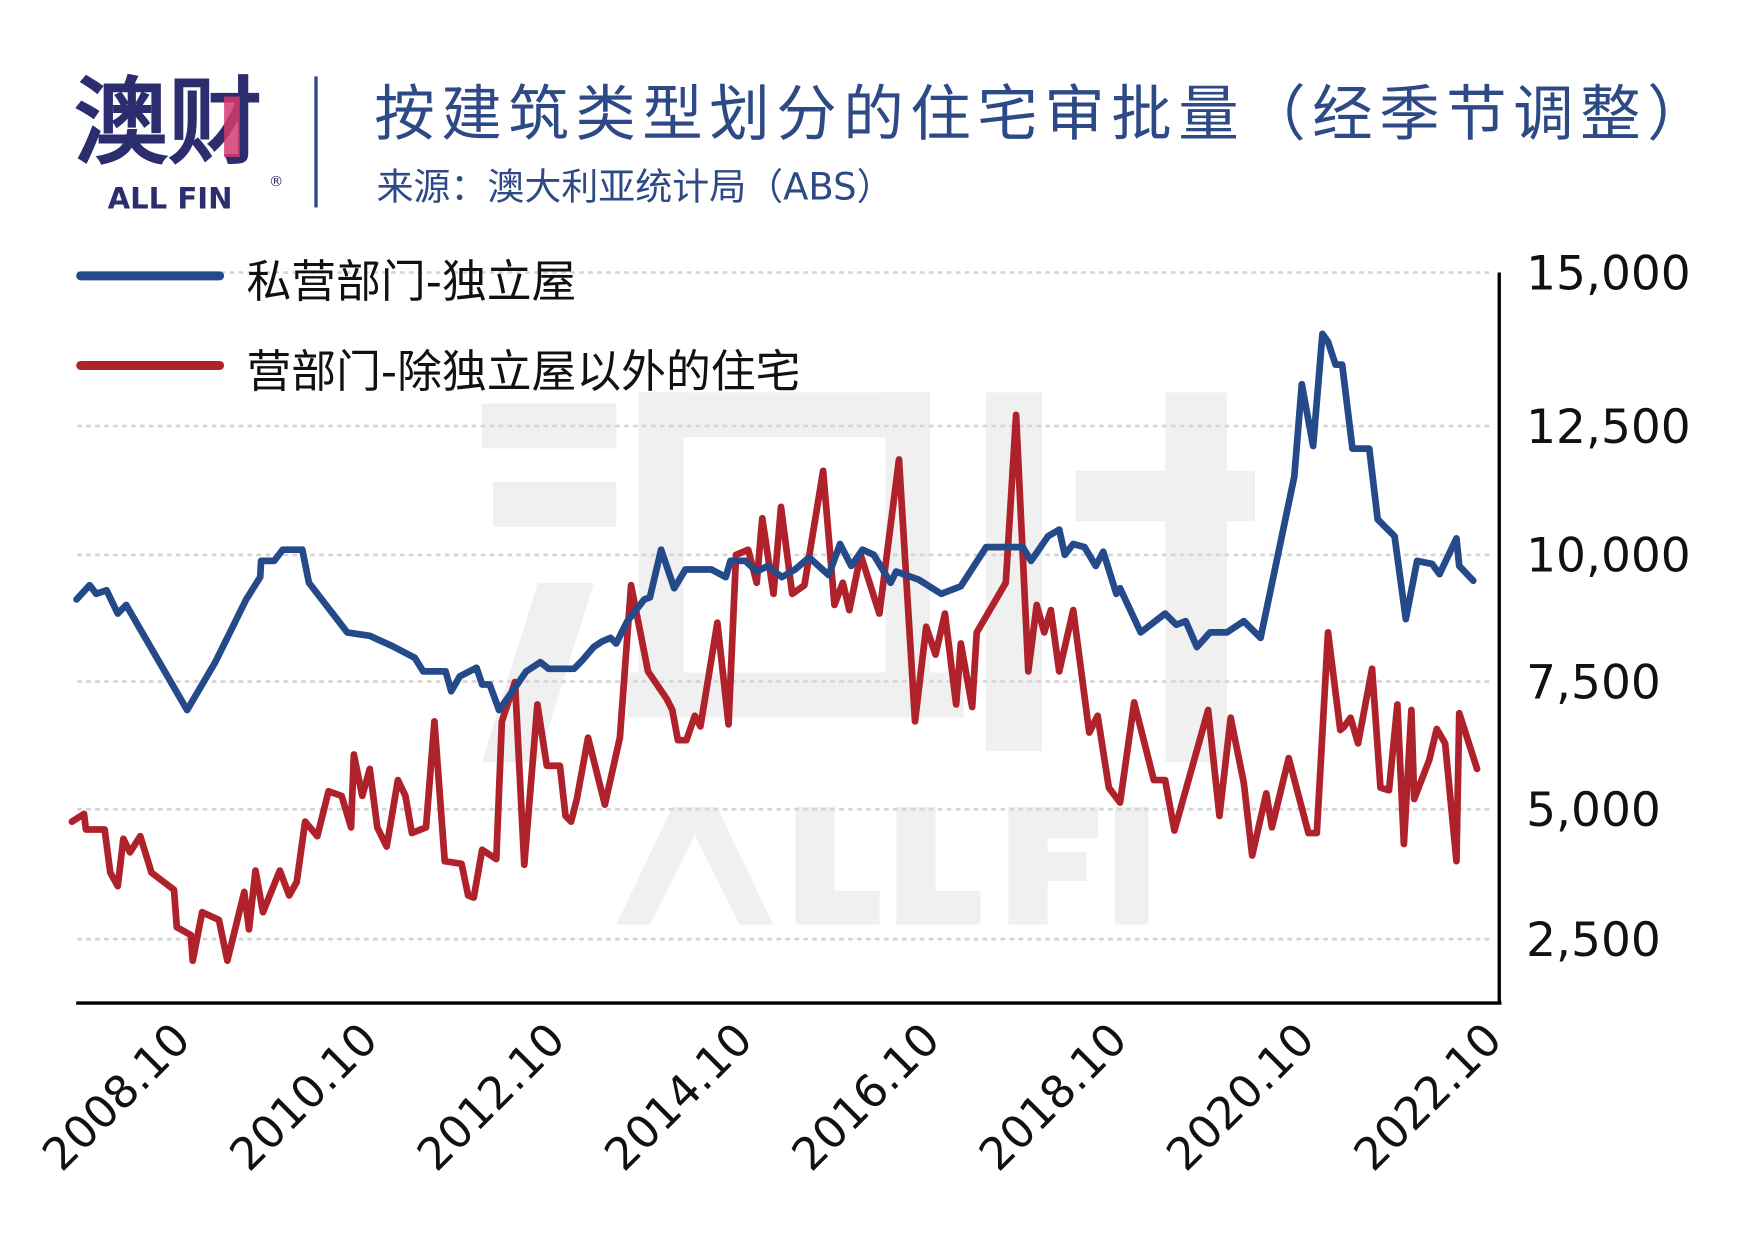  Describe the element at coordinates (678, 1097) in the screenshot. I see `x-tick-label: 2014.10` at that location.